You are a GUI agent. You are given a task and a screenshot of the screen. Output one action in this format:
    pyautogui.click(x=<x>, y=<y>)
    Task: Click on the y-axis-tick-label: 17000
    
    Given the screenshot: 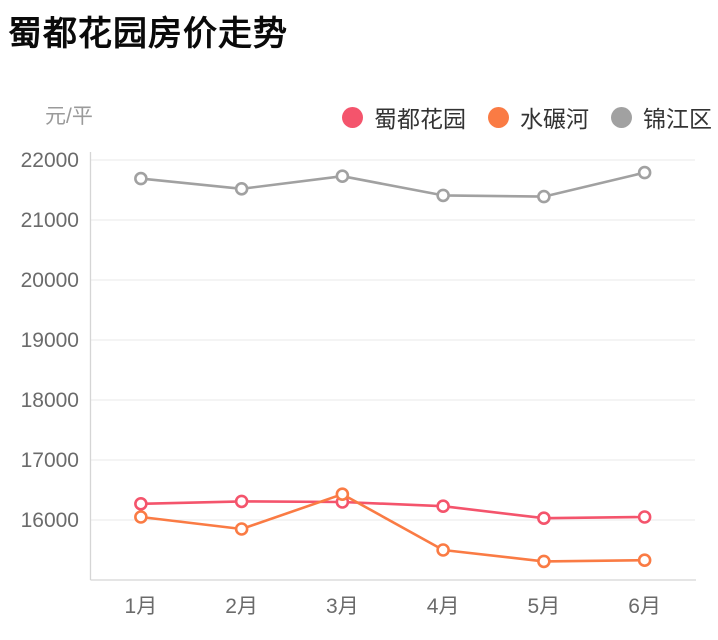 What is the action you would take?
    pyautogui.click(x=50, y=460)
    